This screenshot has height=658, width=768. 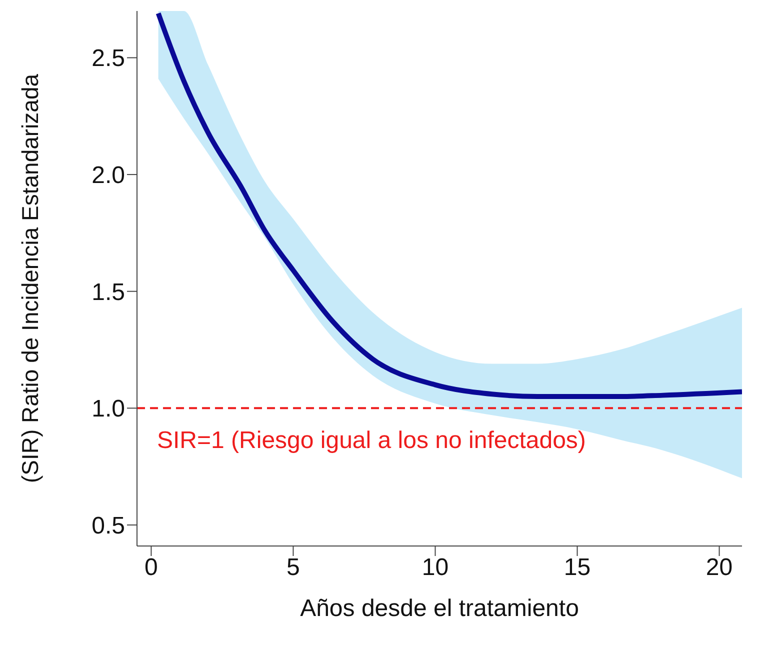 What do you see at coordinates (108, 409) in the screenshot?
I see `y-tick-label: 1.0` at bounding box center [108, 409].